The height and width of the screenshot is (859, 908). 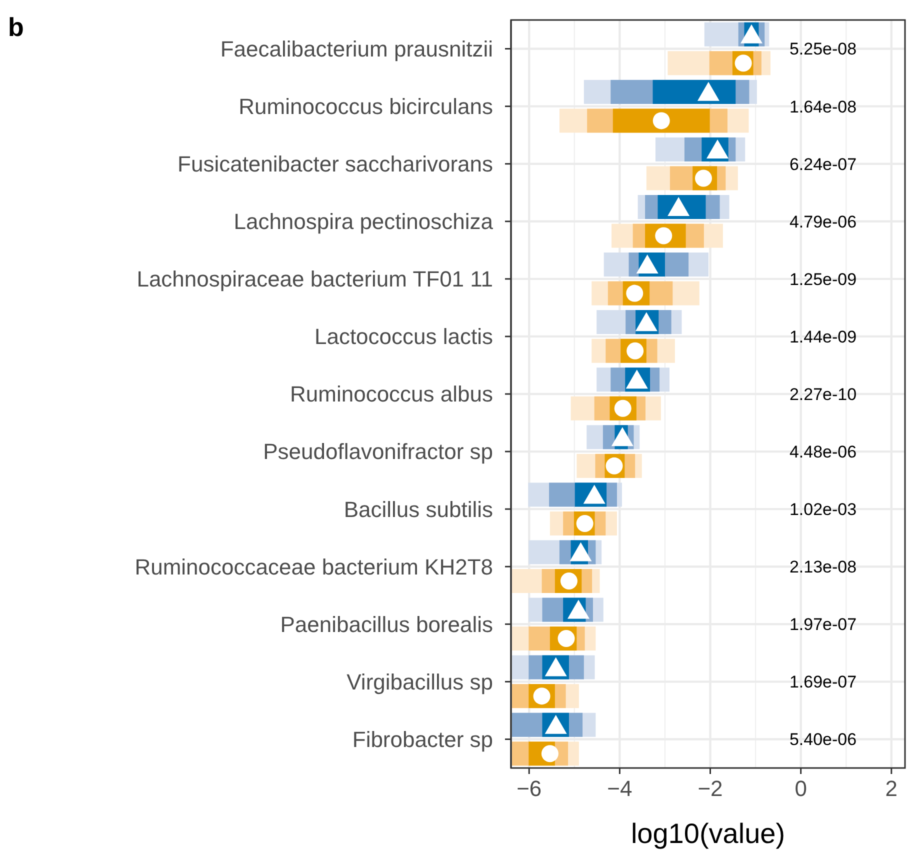 I want to click on x-axis-title: log10(value), so click(x=708, y=833).